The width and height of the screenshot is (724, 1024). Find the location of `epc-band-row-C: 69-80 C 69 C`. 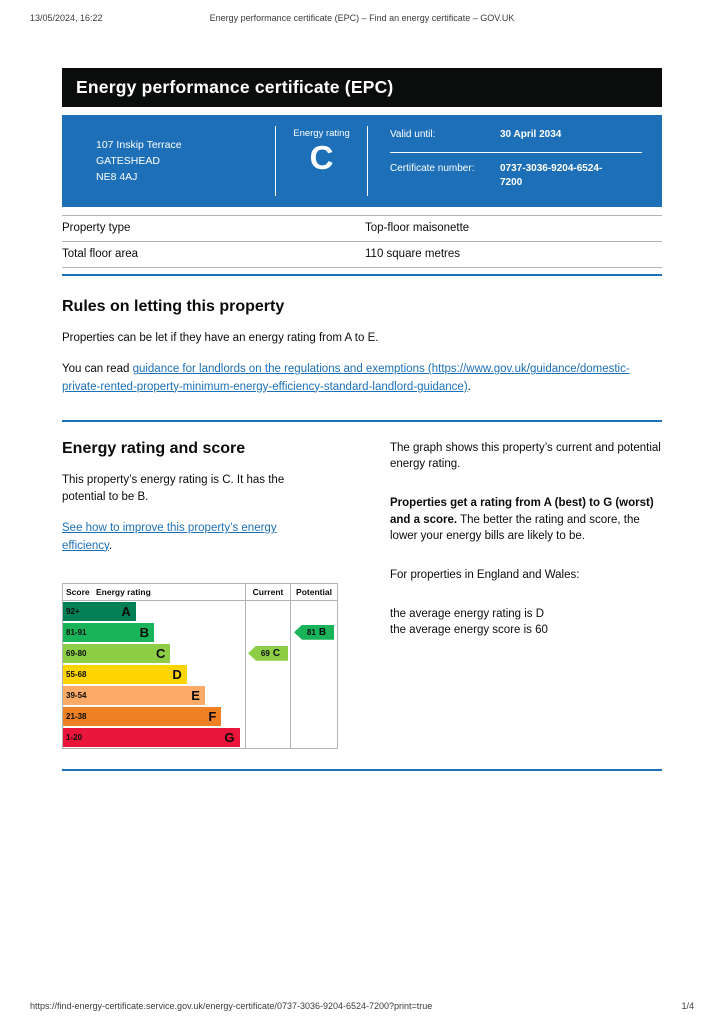

epc-band-row-C: 69-80 C 69 C is located at coordinates (200, 653).